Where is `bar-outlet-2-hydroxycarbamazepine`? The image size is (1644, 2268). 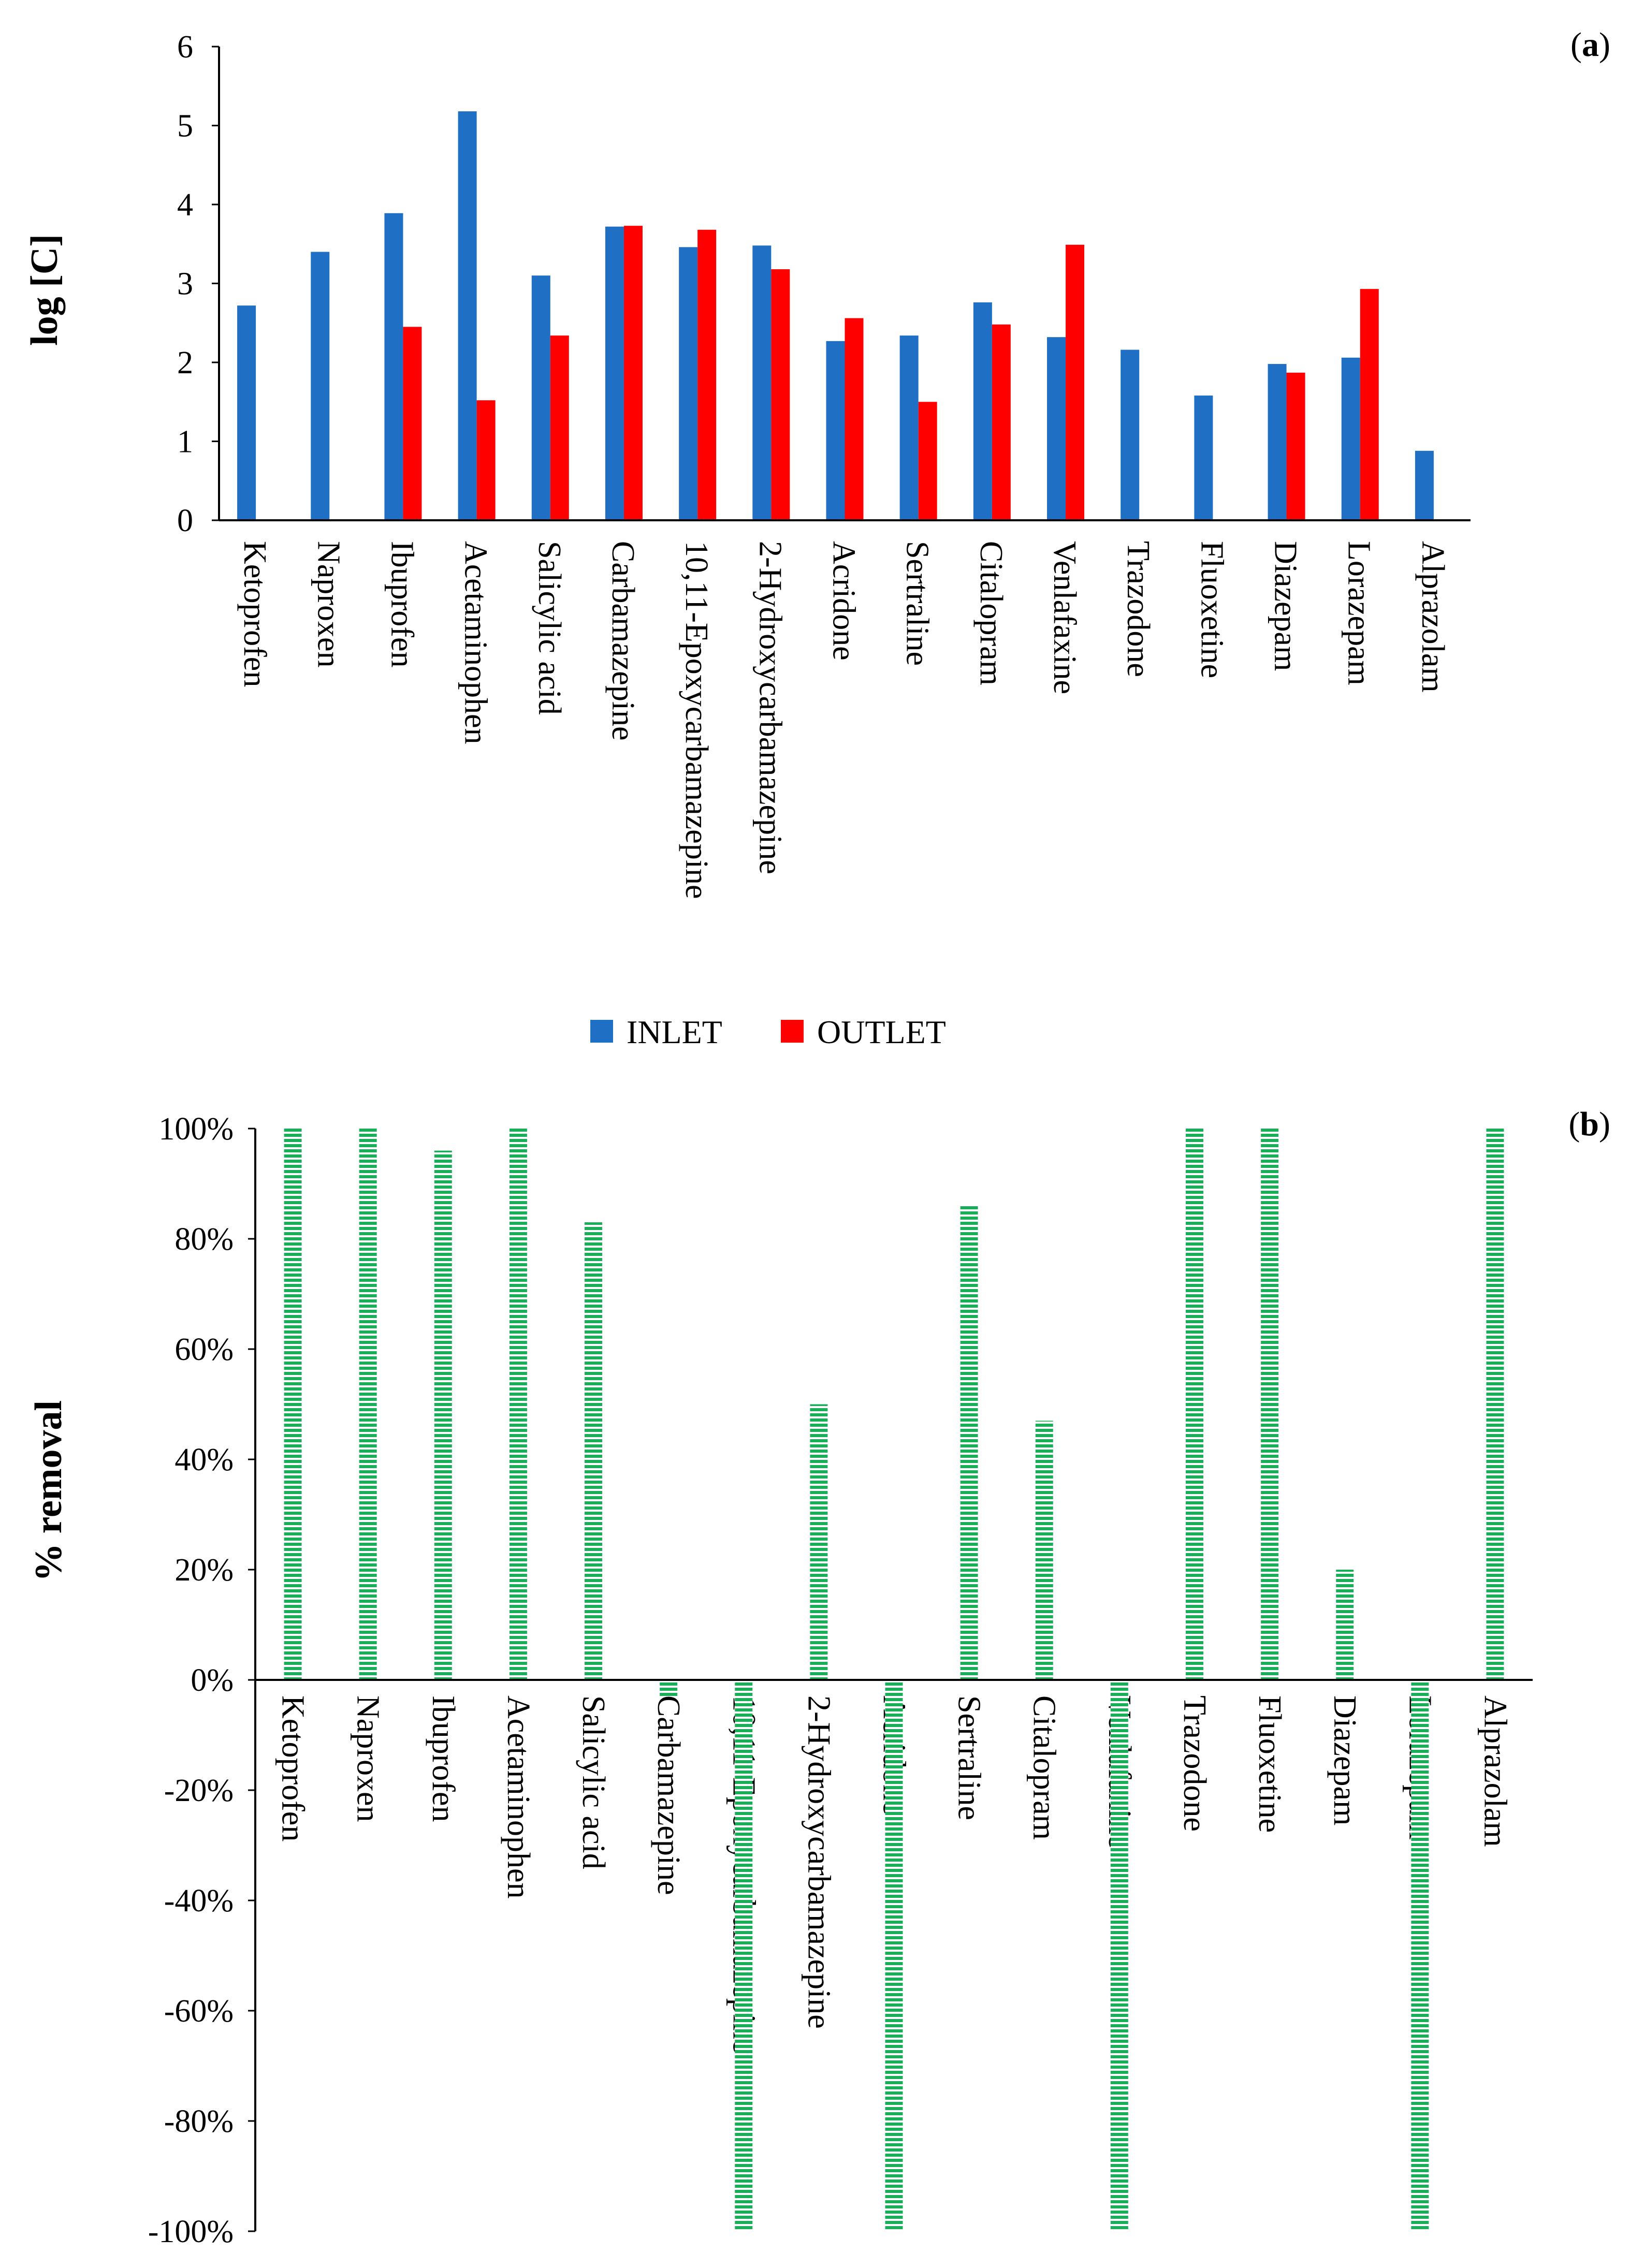
bar-outlet-2-hydroxycarbamazepine is located at coordinates (780, 394).